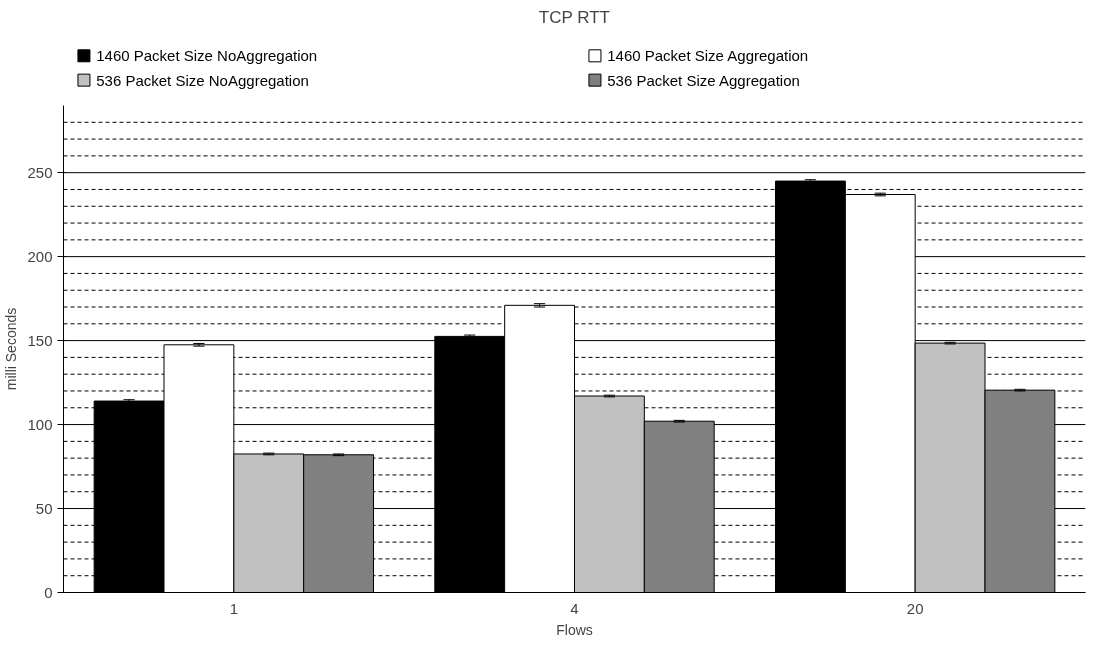 The width and height of the screenshot is (1118, 659). I want to click on x-tick-label: 20, so click(915, 608).